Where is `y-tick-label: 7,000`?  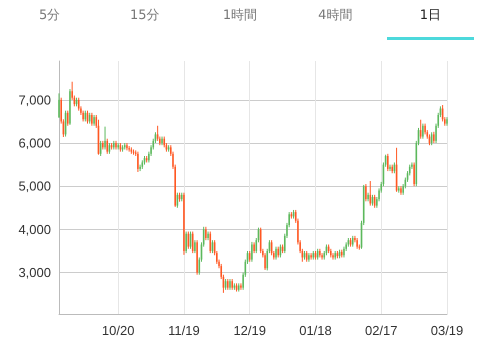
y-tick-label: 7,000 is located at coordinates (34, 100).